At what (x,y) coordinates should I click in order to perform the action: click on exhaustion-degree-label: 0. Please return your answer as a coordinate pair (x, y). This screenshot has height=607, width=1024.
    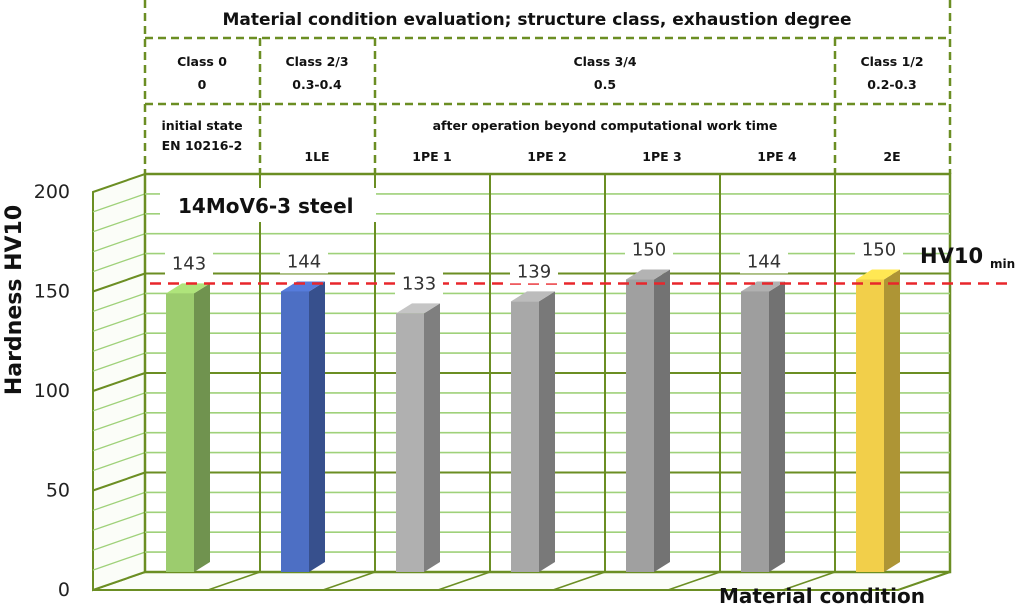
    Looking at the image, I should click on (202, 84).